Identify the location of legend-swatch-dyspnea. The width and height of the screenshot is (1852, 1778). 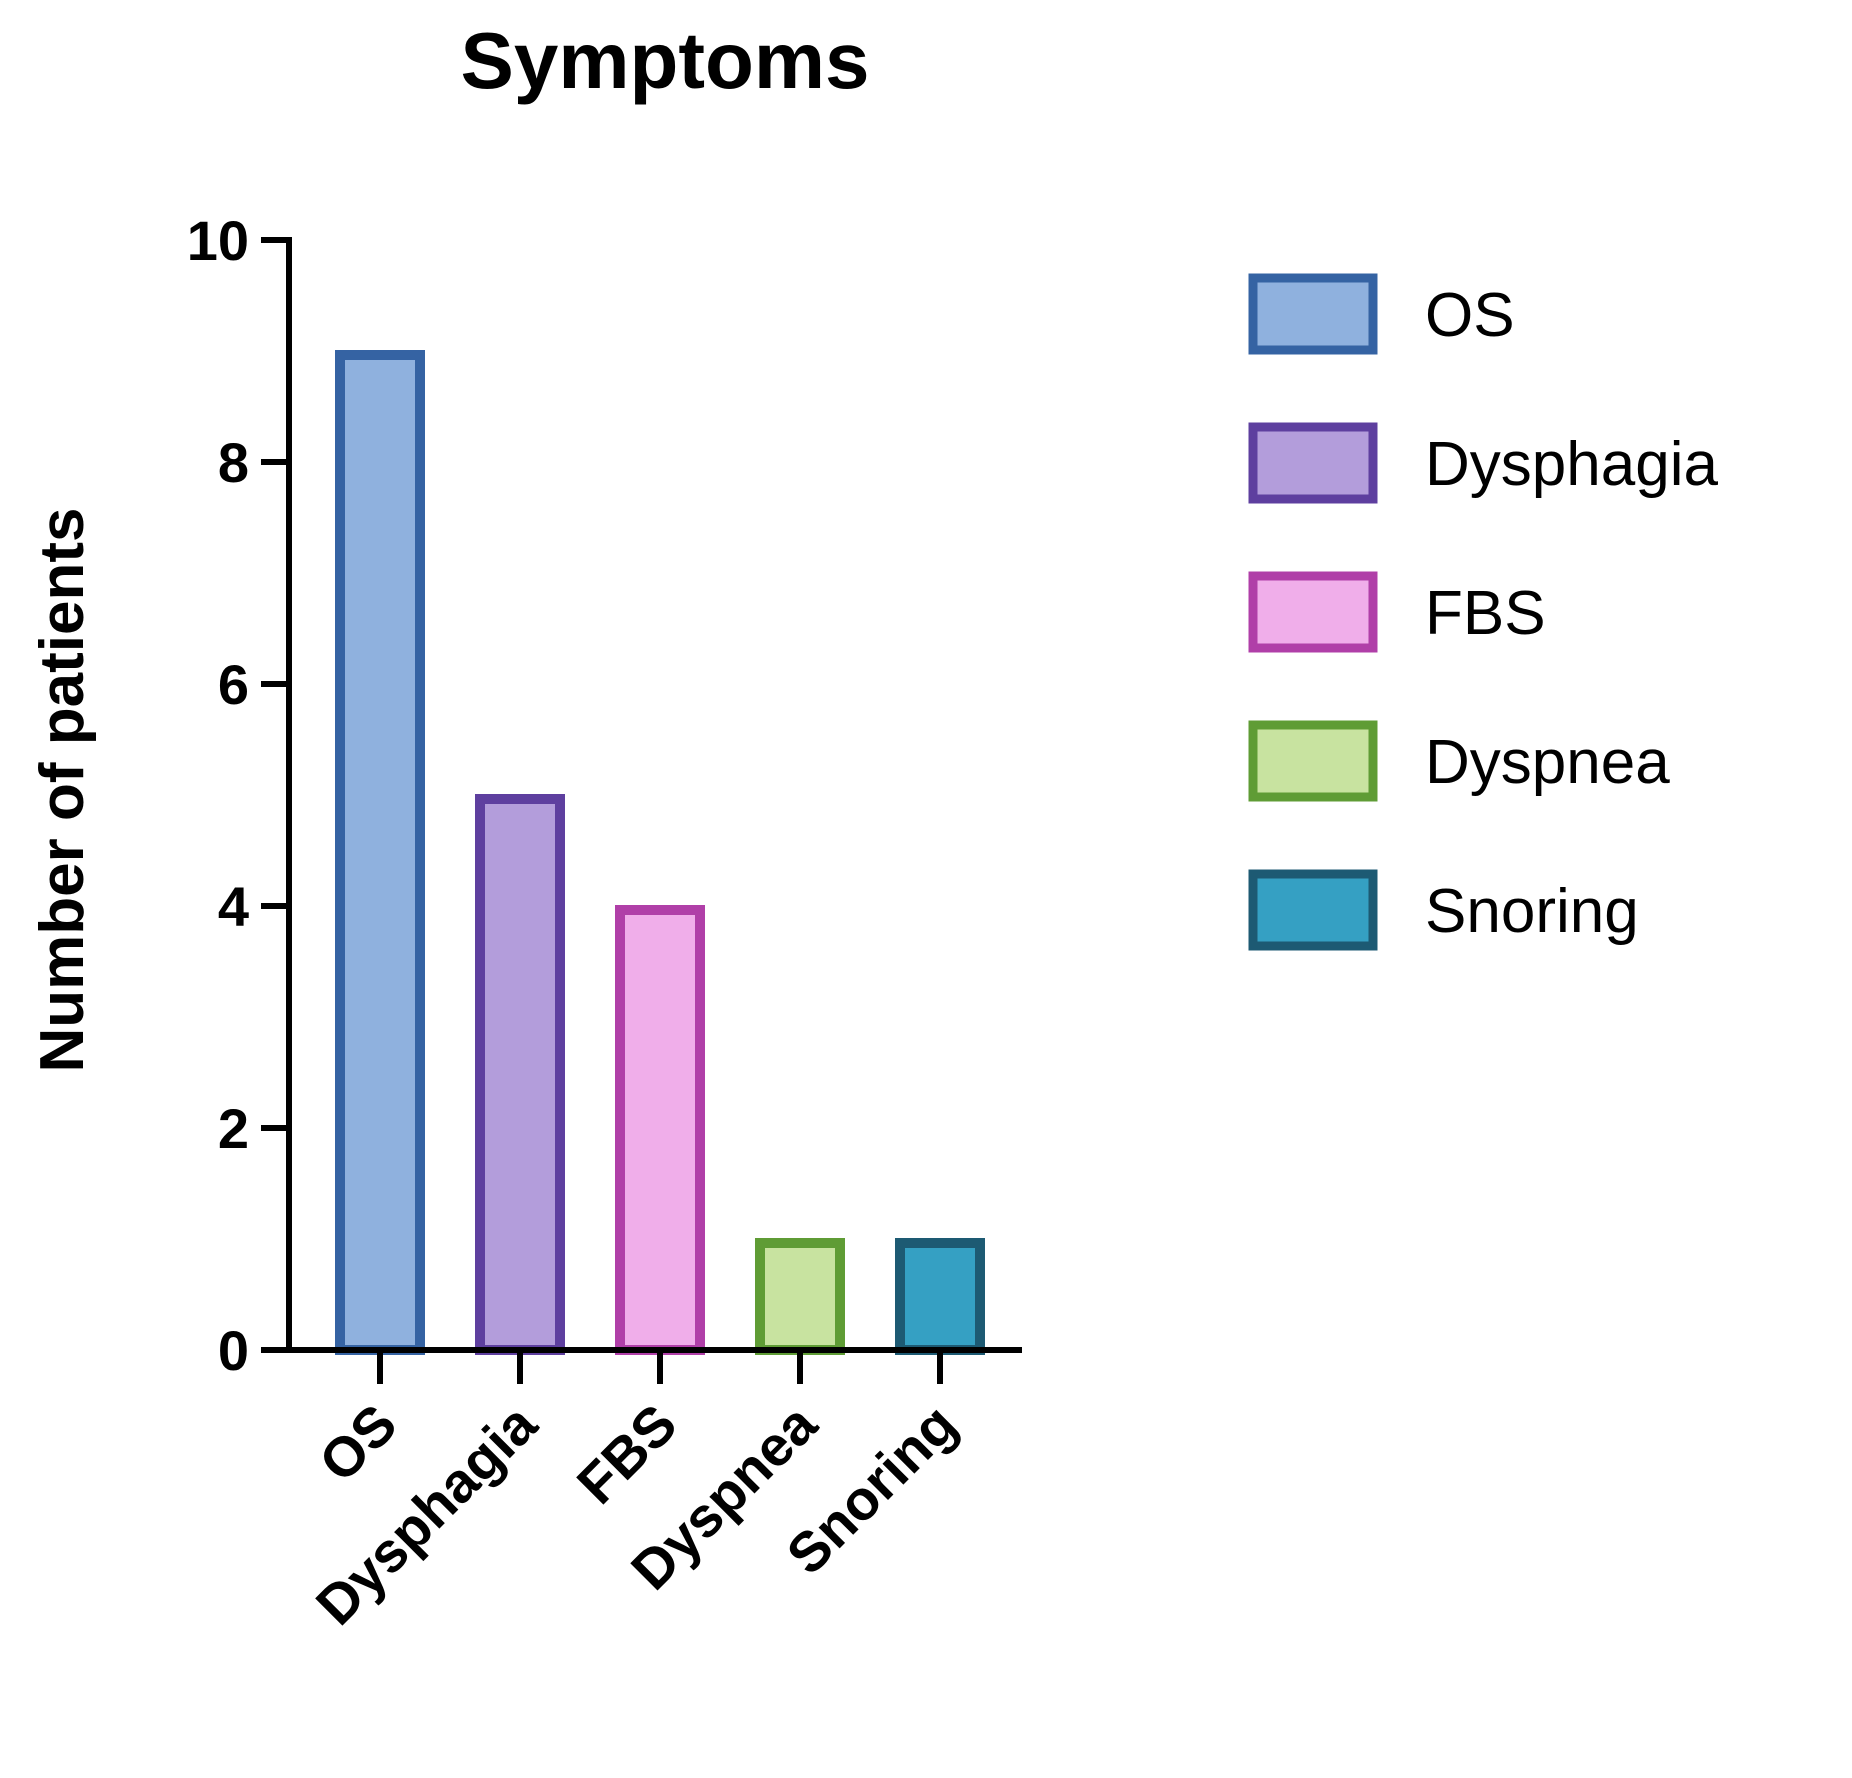
(1313, 761).